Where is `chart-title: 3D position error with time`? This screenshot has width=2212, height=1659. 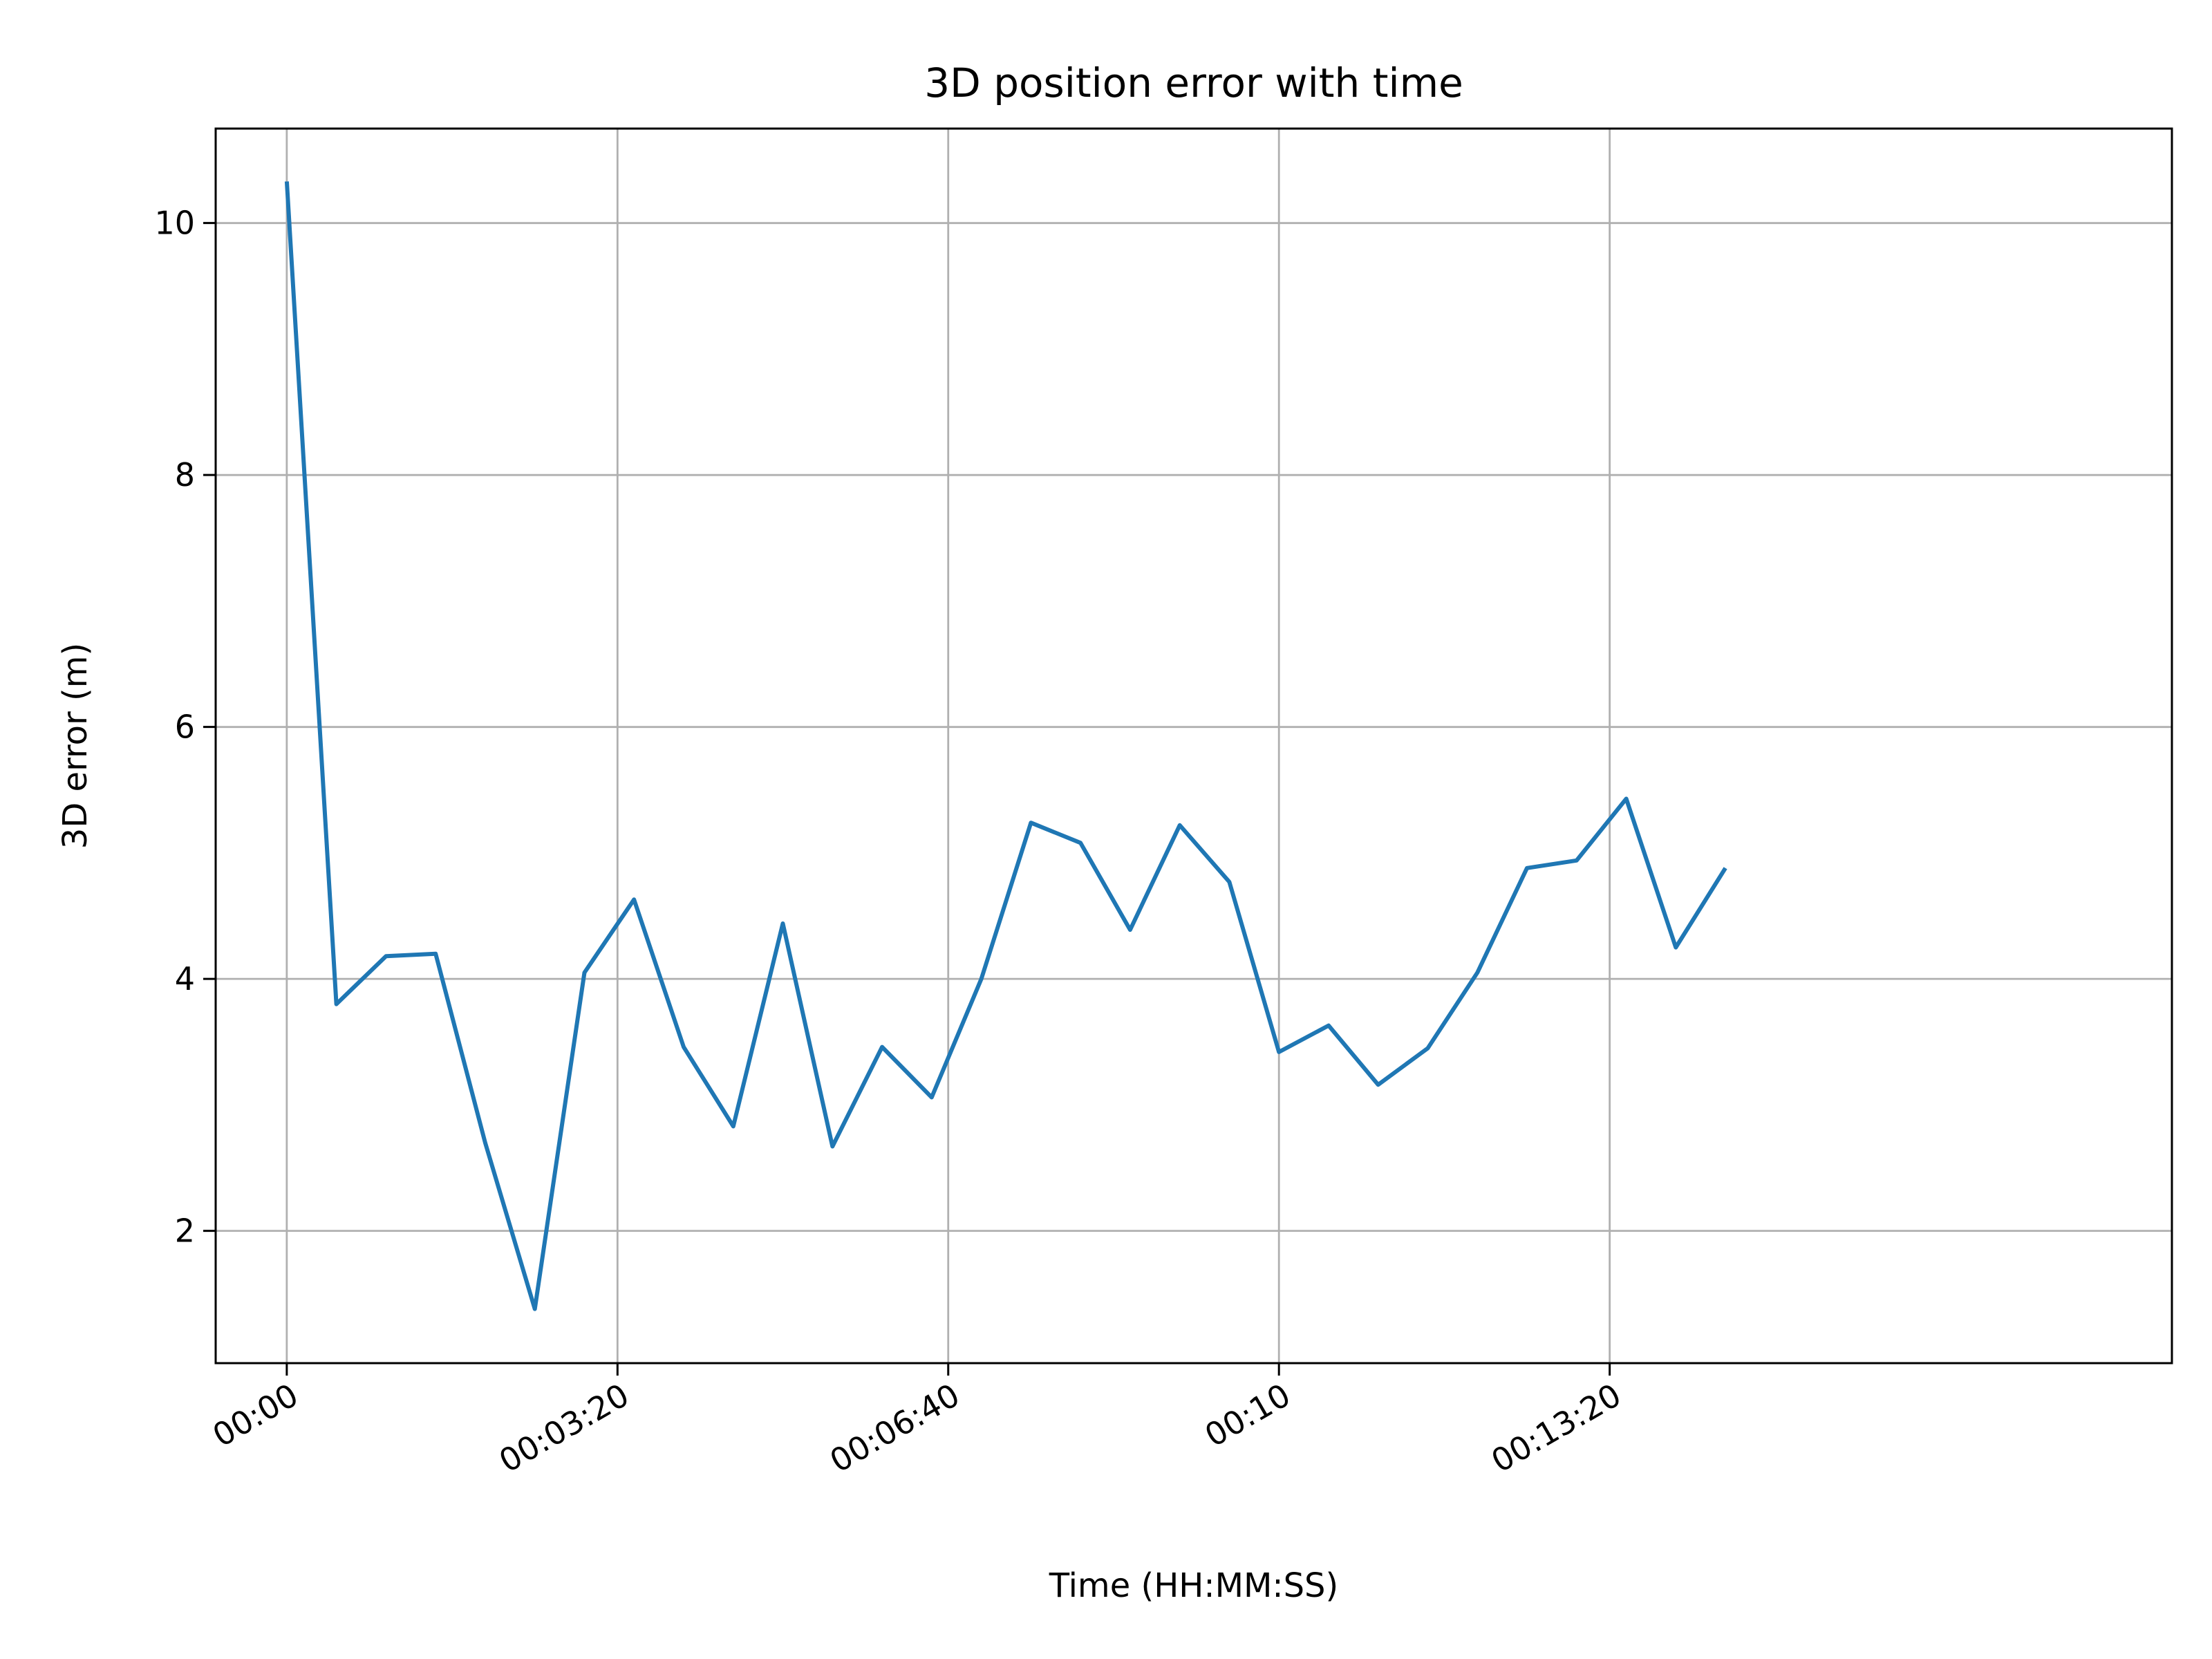
chart-title: 3D position error with time is located at coordinates (1193, 82).